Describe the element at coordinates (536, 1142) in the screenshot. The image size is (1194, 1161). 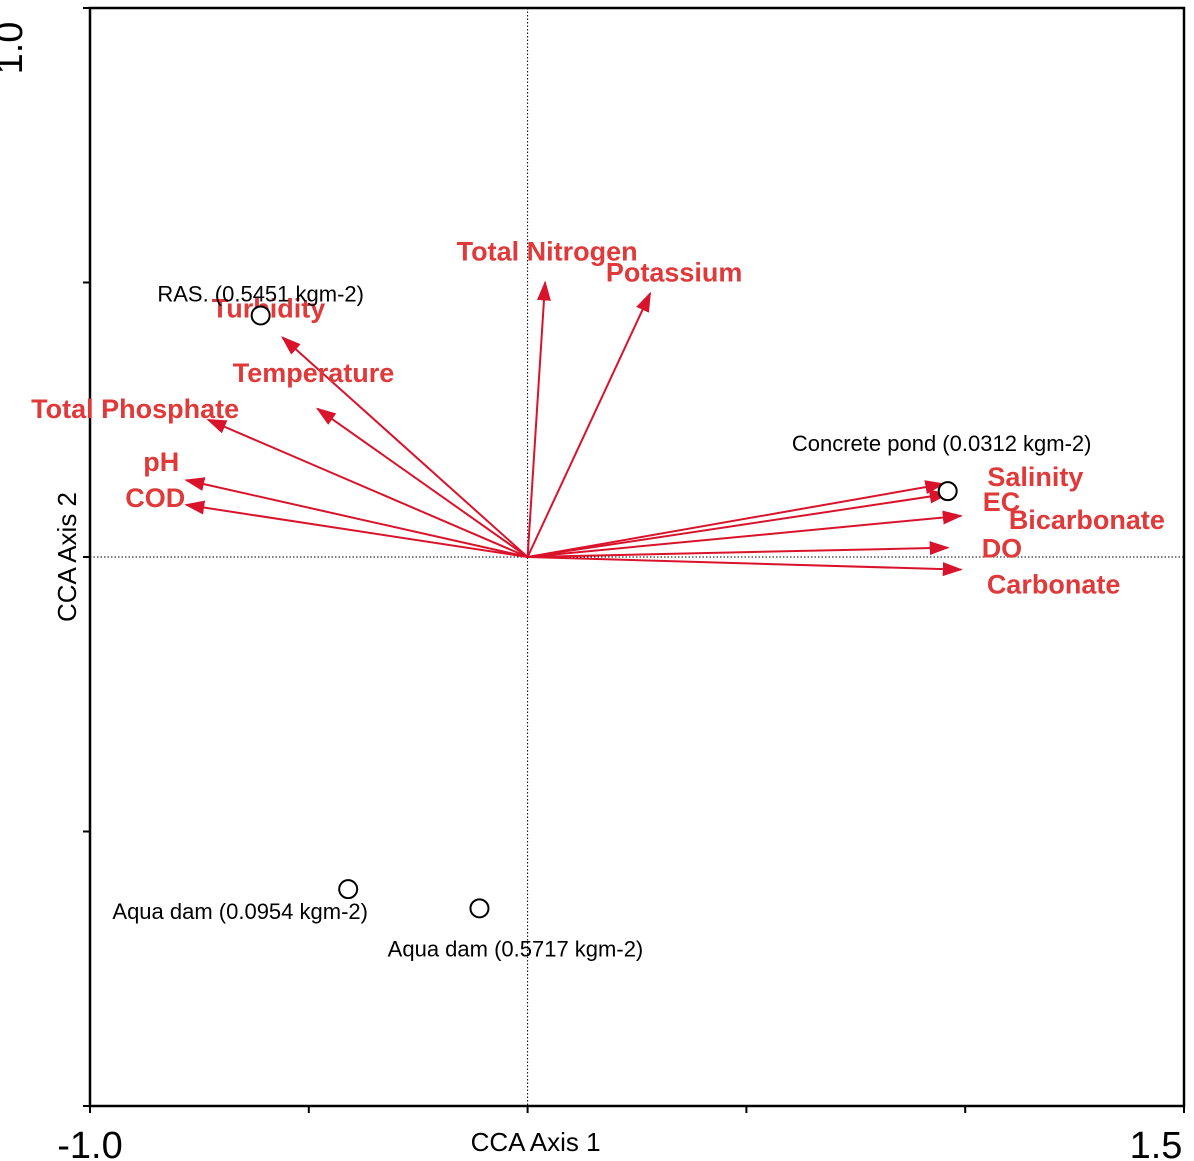
I see `x-axis-label: CCA Axis 1` at that location.